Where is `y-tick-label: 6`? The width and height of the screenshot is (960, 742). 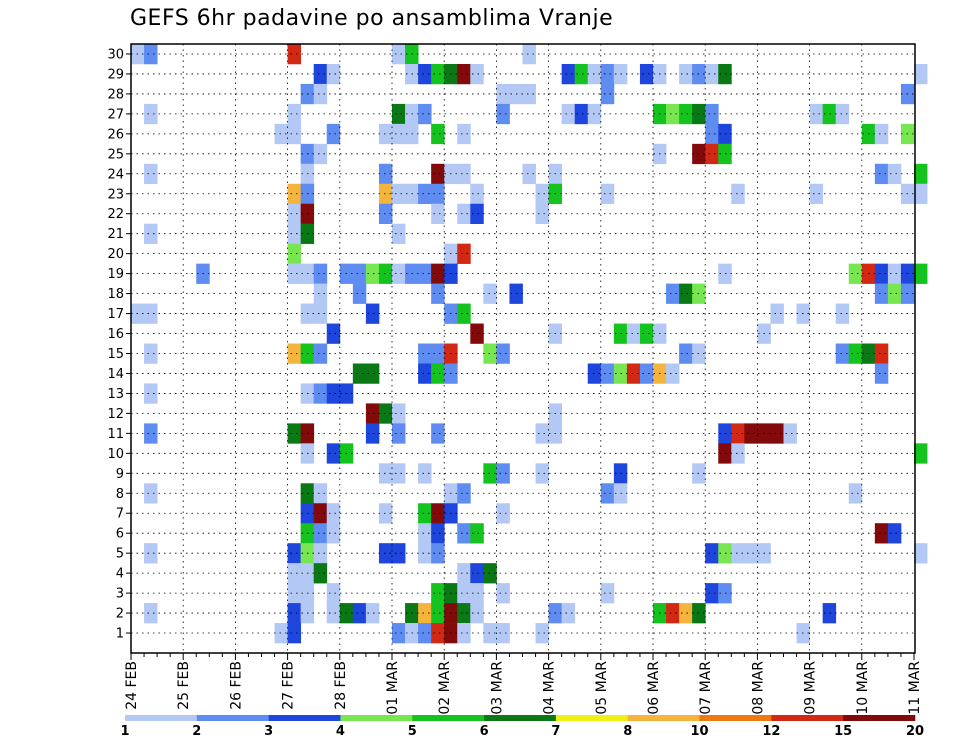
y-tick-label: 6 is located at coordinates (120, 534).